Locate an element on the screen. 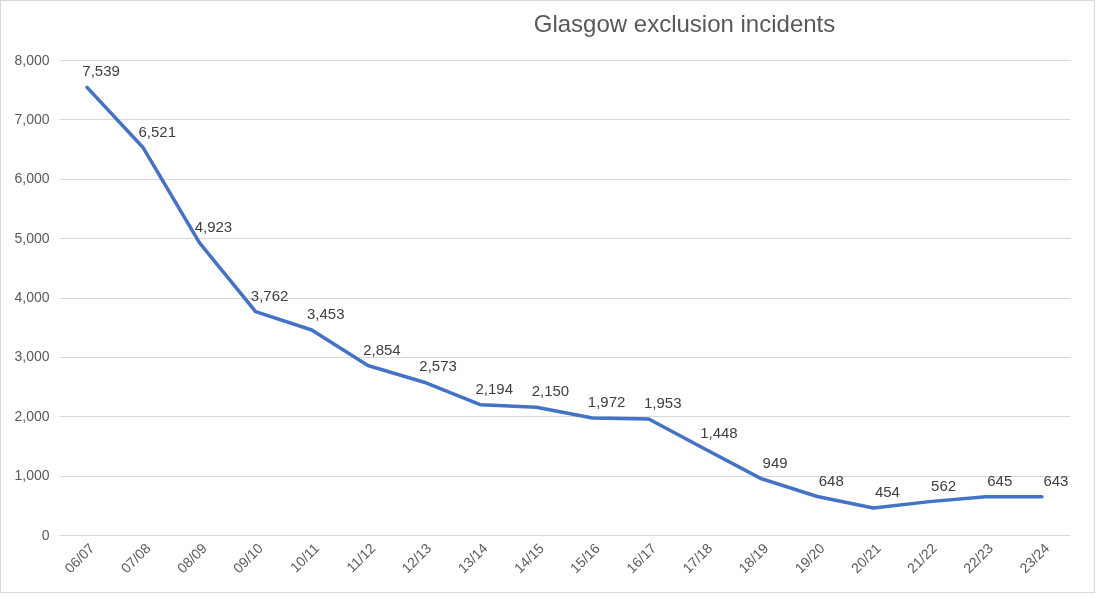  data-label: 2,194 is located at coordinates (494, 388).